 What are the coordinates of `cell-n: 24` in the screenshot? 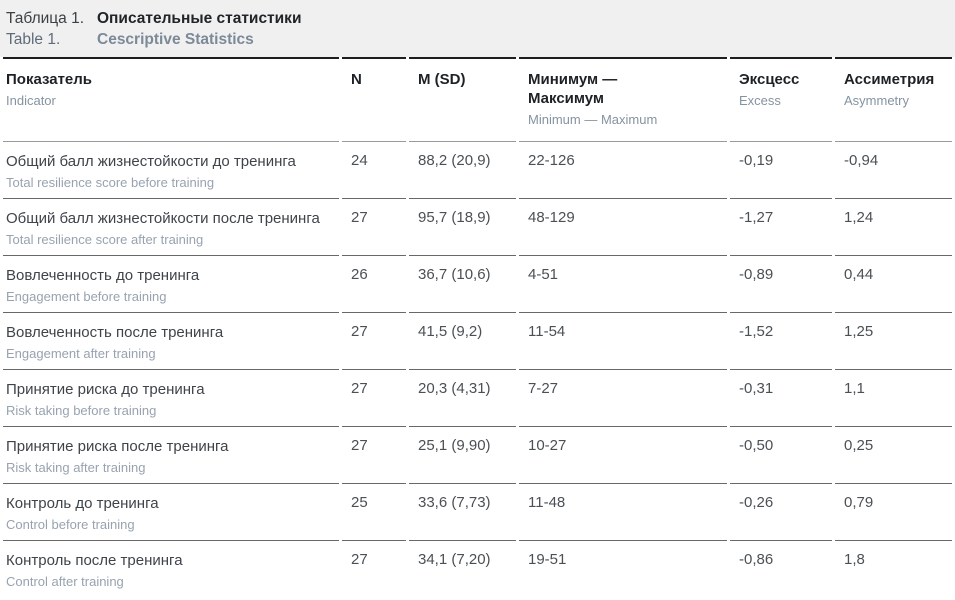 It's located at (374, 169).